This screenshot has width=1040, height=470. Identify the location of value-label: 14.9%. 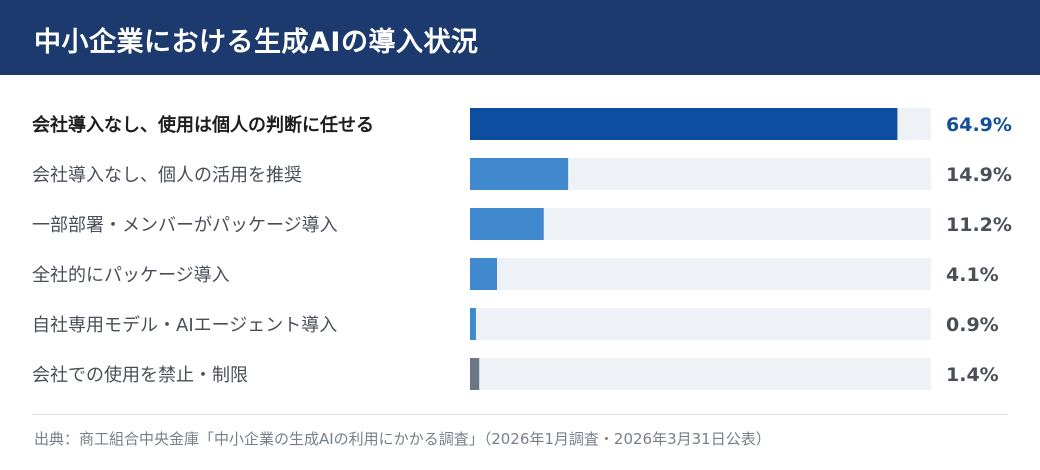
(979, 175).